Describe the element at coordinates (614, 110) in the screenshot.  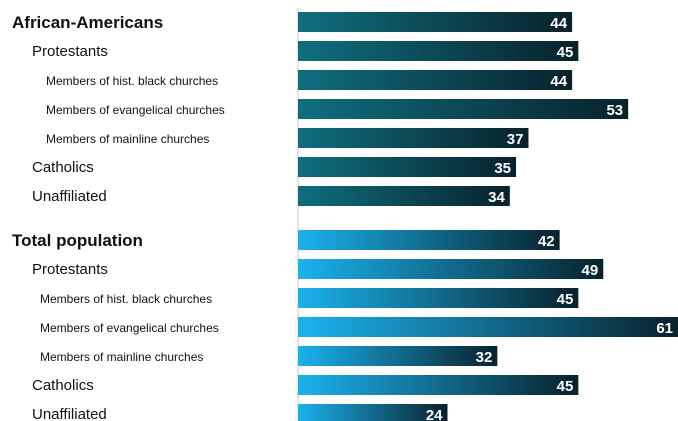
I see `value-label: 53` at that location.